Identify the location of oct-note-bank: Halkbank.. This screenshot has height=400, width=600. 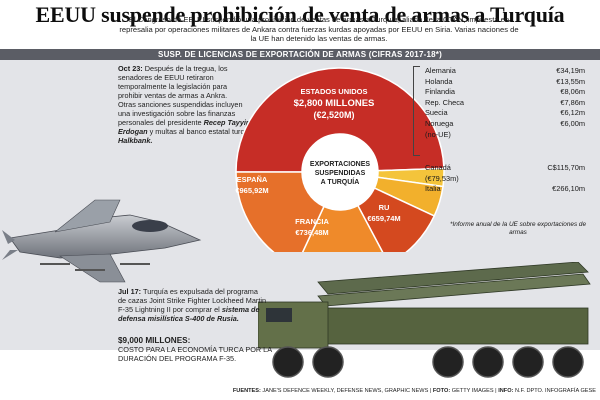
(135, 140).